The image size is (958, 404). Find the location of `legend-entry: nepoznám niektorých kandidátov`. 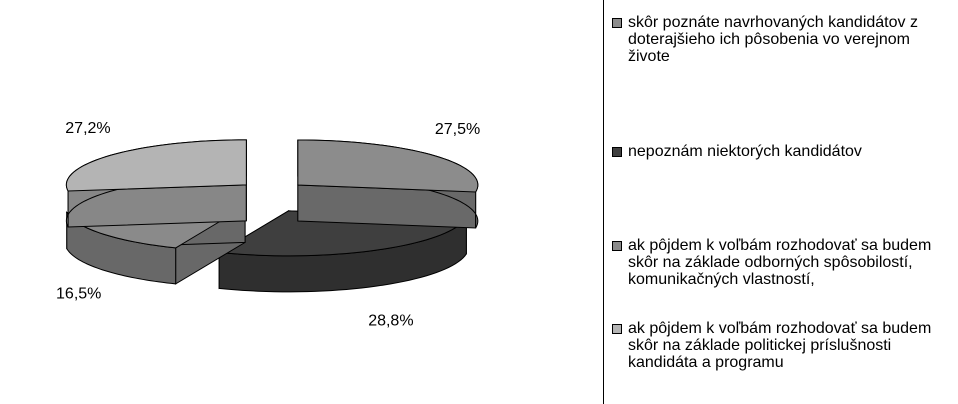

legend-entry: nepoznám niektorých kandidátov is located at coordinates (782, 151).